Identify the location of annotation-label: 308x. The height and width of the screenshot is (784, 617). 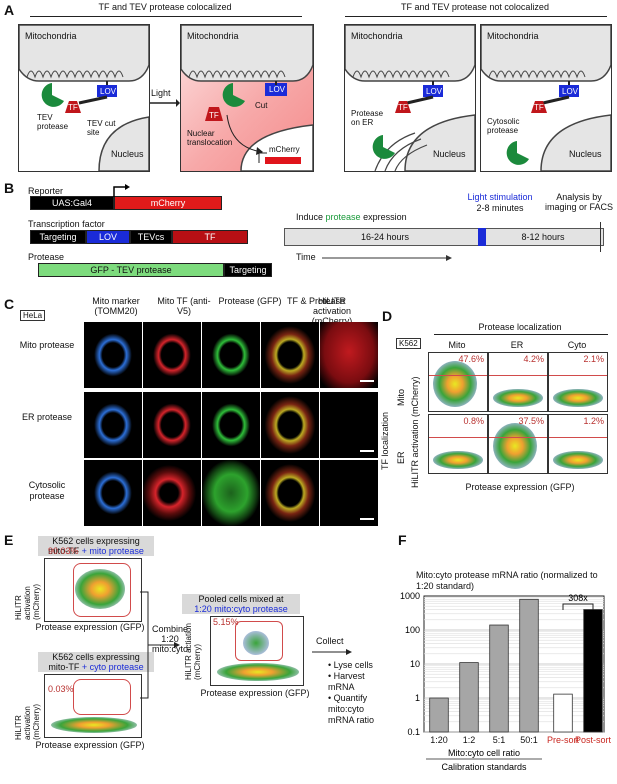
(578, 598).